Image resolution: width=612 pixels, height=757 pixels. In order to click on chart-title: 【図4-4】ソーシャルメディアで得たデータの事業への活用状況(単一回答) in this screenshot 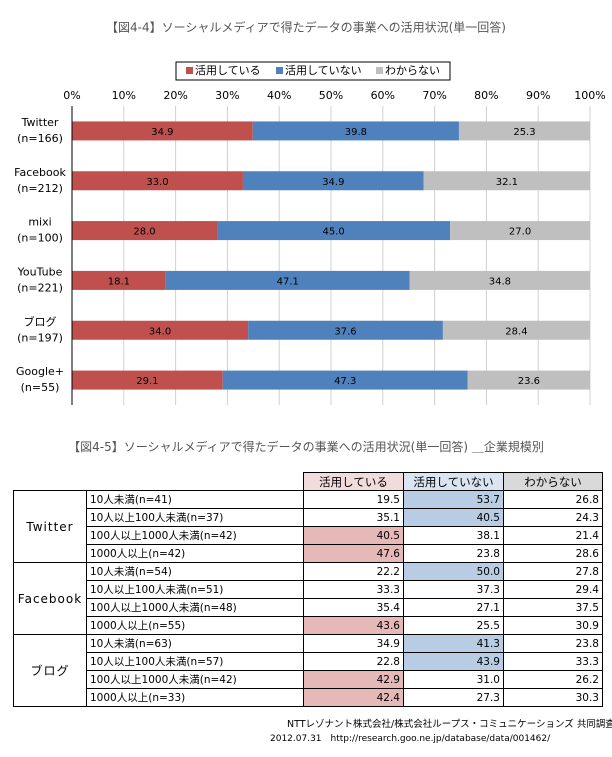, I will do `click(306, 27)`.